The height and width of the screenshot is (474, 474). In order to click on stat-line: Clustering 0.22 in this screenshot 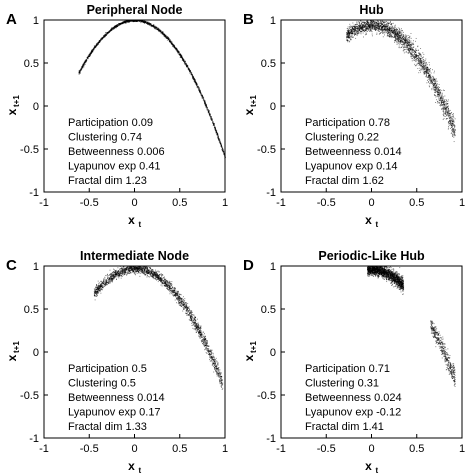, I will do `click(342, 138)`.